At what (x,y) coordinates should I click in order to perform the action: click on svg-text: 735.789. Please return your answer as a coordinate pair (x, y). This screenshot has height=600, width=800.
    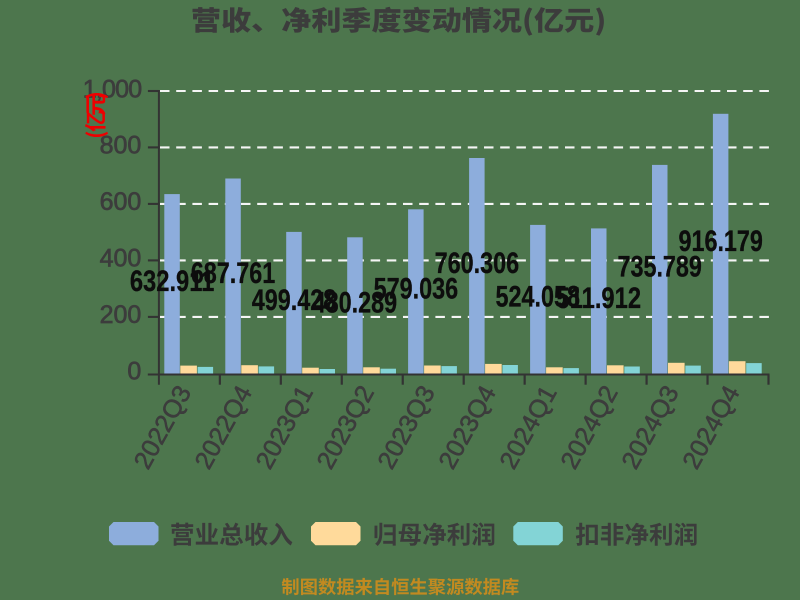
    Looking at the image, I should click on (659, 266).